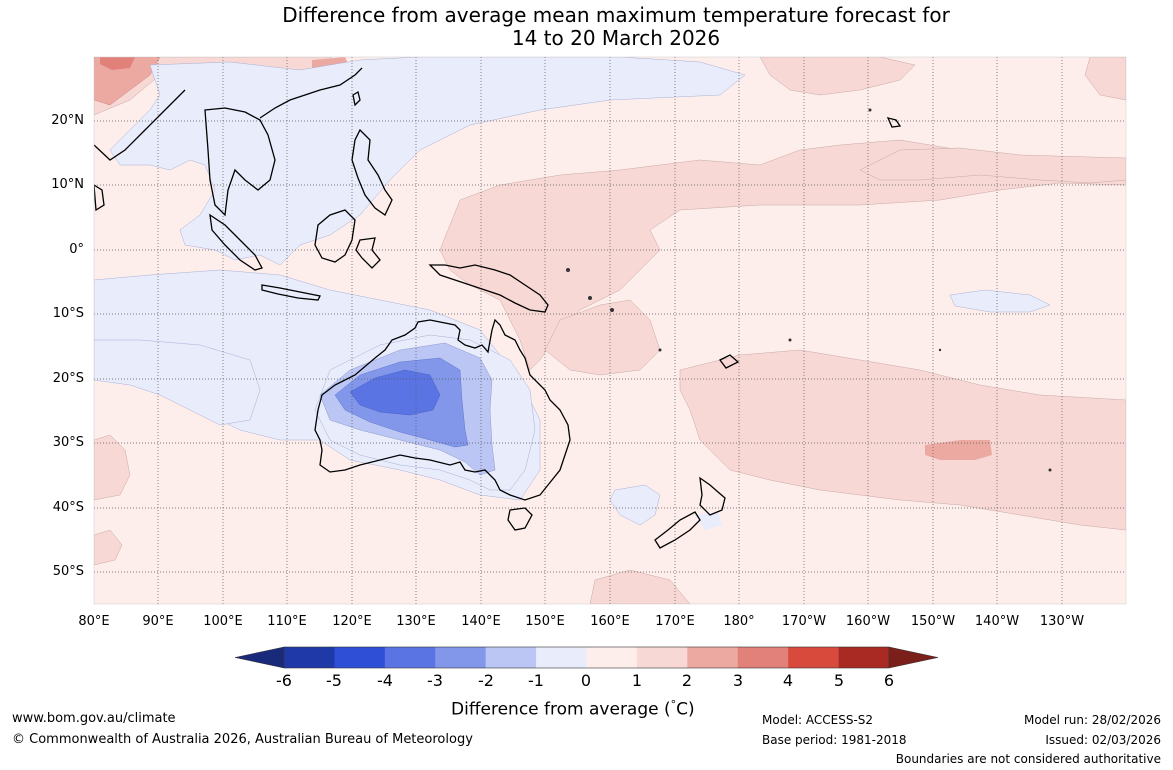  What do you see at coordinates (868, 621) in the screenshot?
I see `lon-label-160w: 160°W` at bounding box center [868, 621].